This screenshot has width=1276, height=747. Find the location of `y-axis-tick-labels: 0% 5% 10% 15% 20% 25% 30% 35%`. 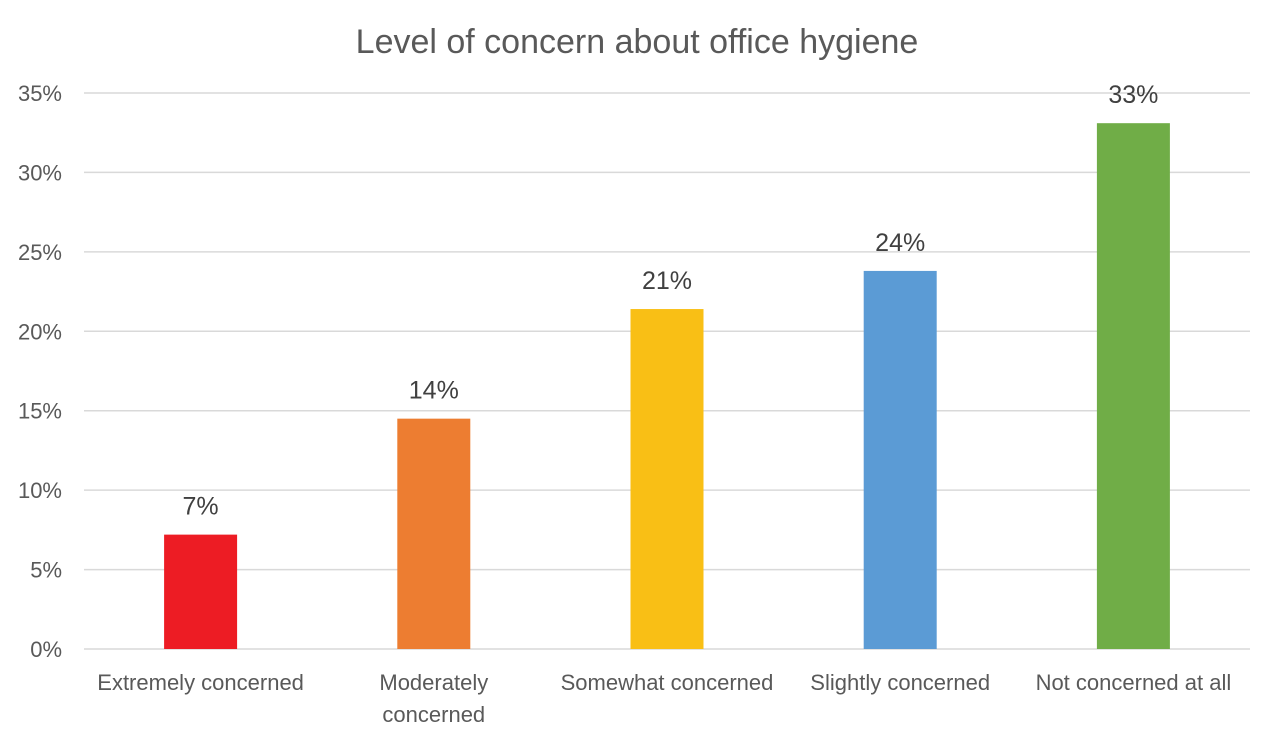

y-axis-tick-labels: 0% 5% 10% 15% 20% 25% 30% 35% is located at coordinates (40, 371).